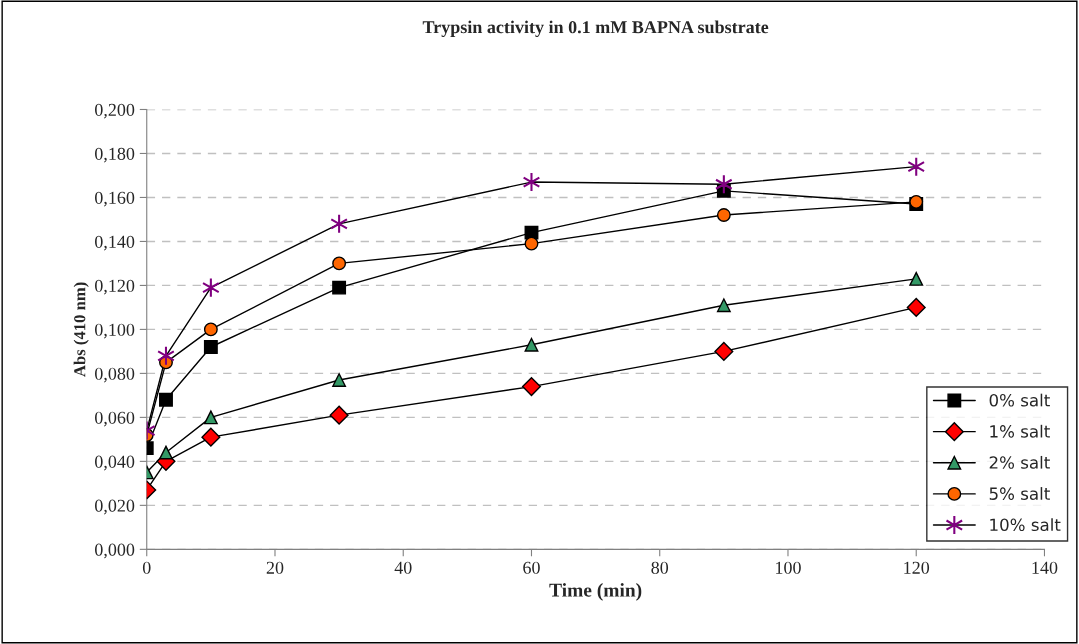 This screenshot has width=1079, height=644. I want to click on y-tick-label: 0,120, so click(115, 287).